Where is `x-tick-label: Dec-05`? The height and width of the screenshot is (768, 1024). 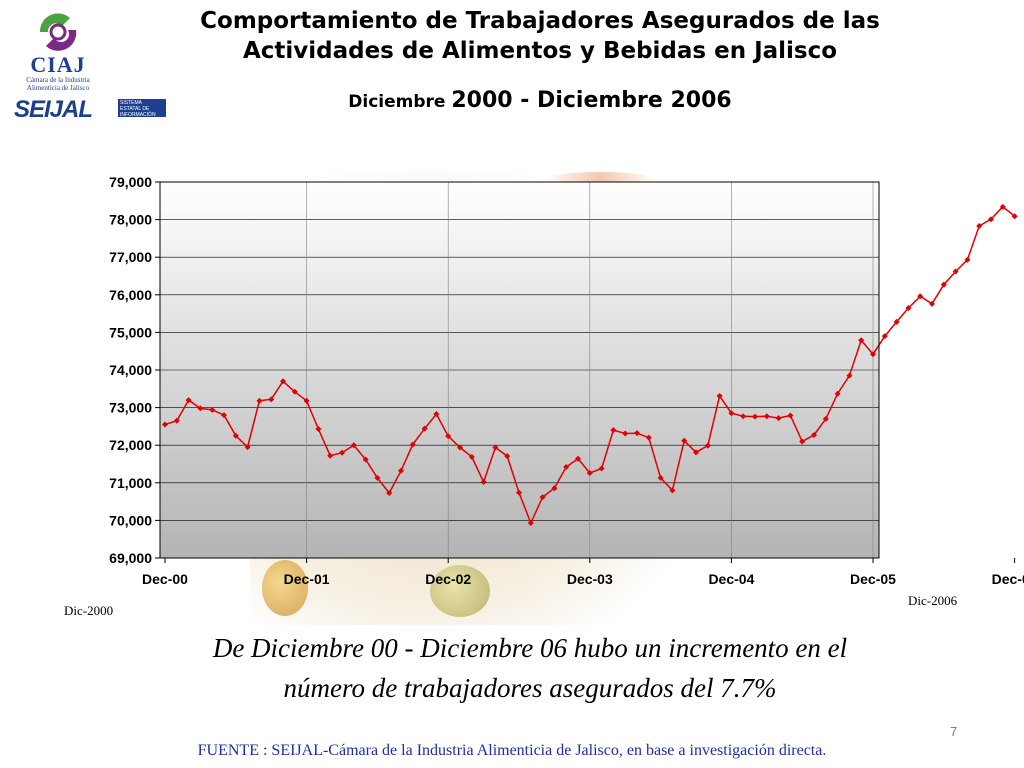 x-tick-label: Dec-05 is located at coordinates (873, 579).